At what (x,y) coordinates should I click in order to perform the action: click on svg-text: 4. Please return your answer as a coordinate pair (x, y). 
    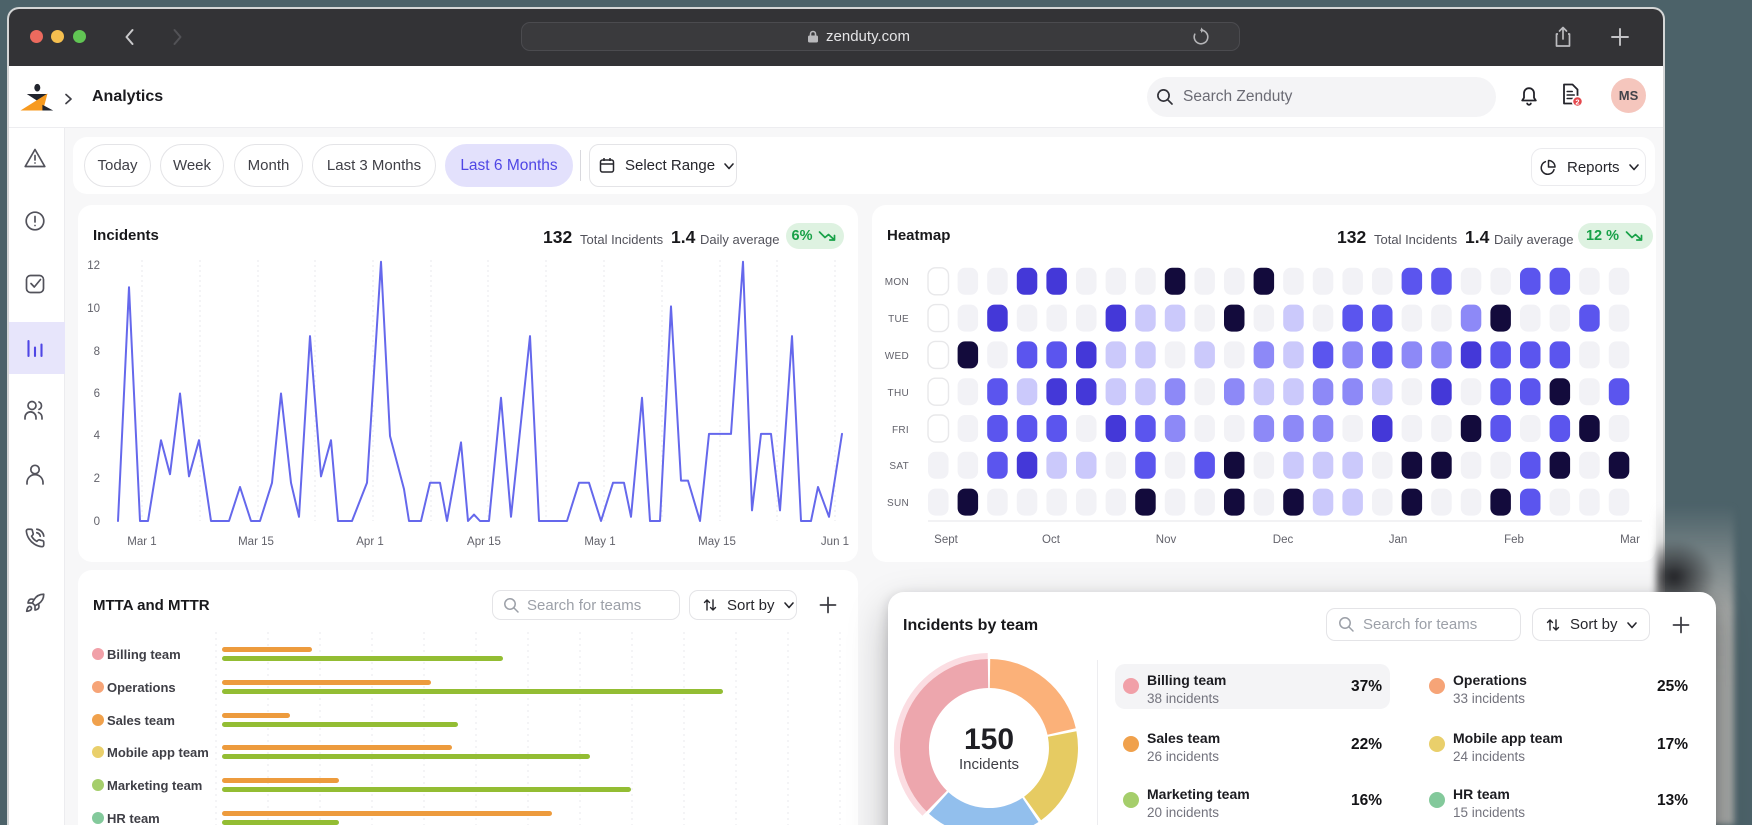
    Looking at the image, I should click on (97, 436).